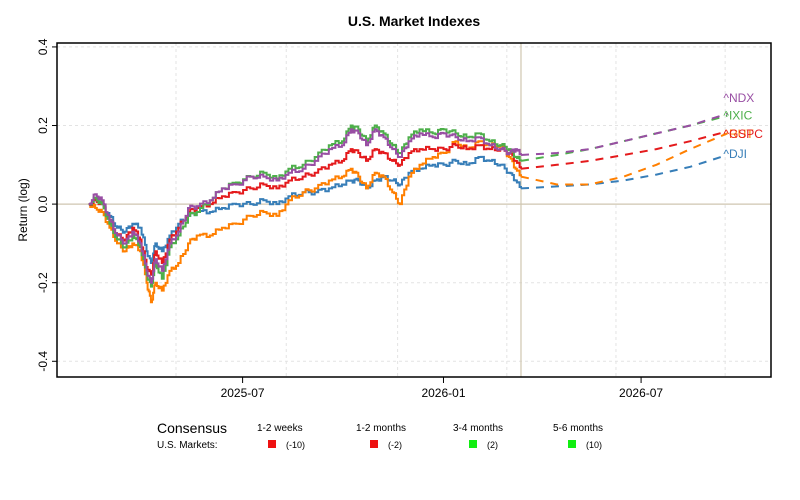 The height and width of the screenshot is (500, 800). I want to click on y-tick-label: -0.4, so click(43, 361).